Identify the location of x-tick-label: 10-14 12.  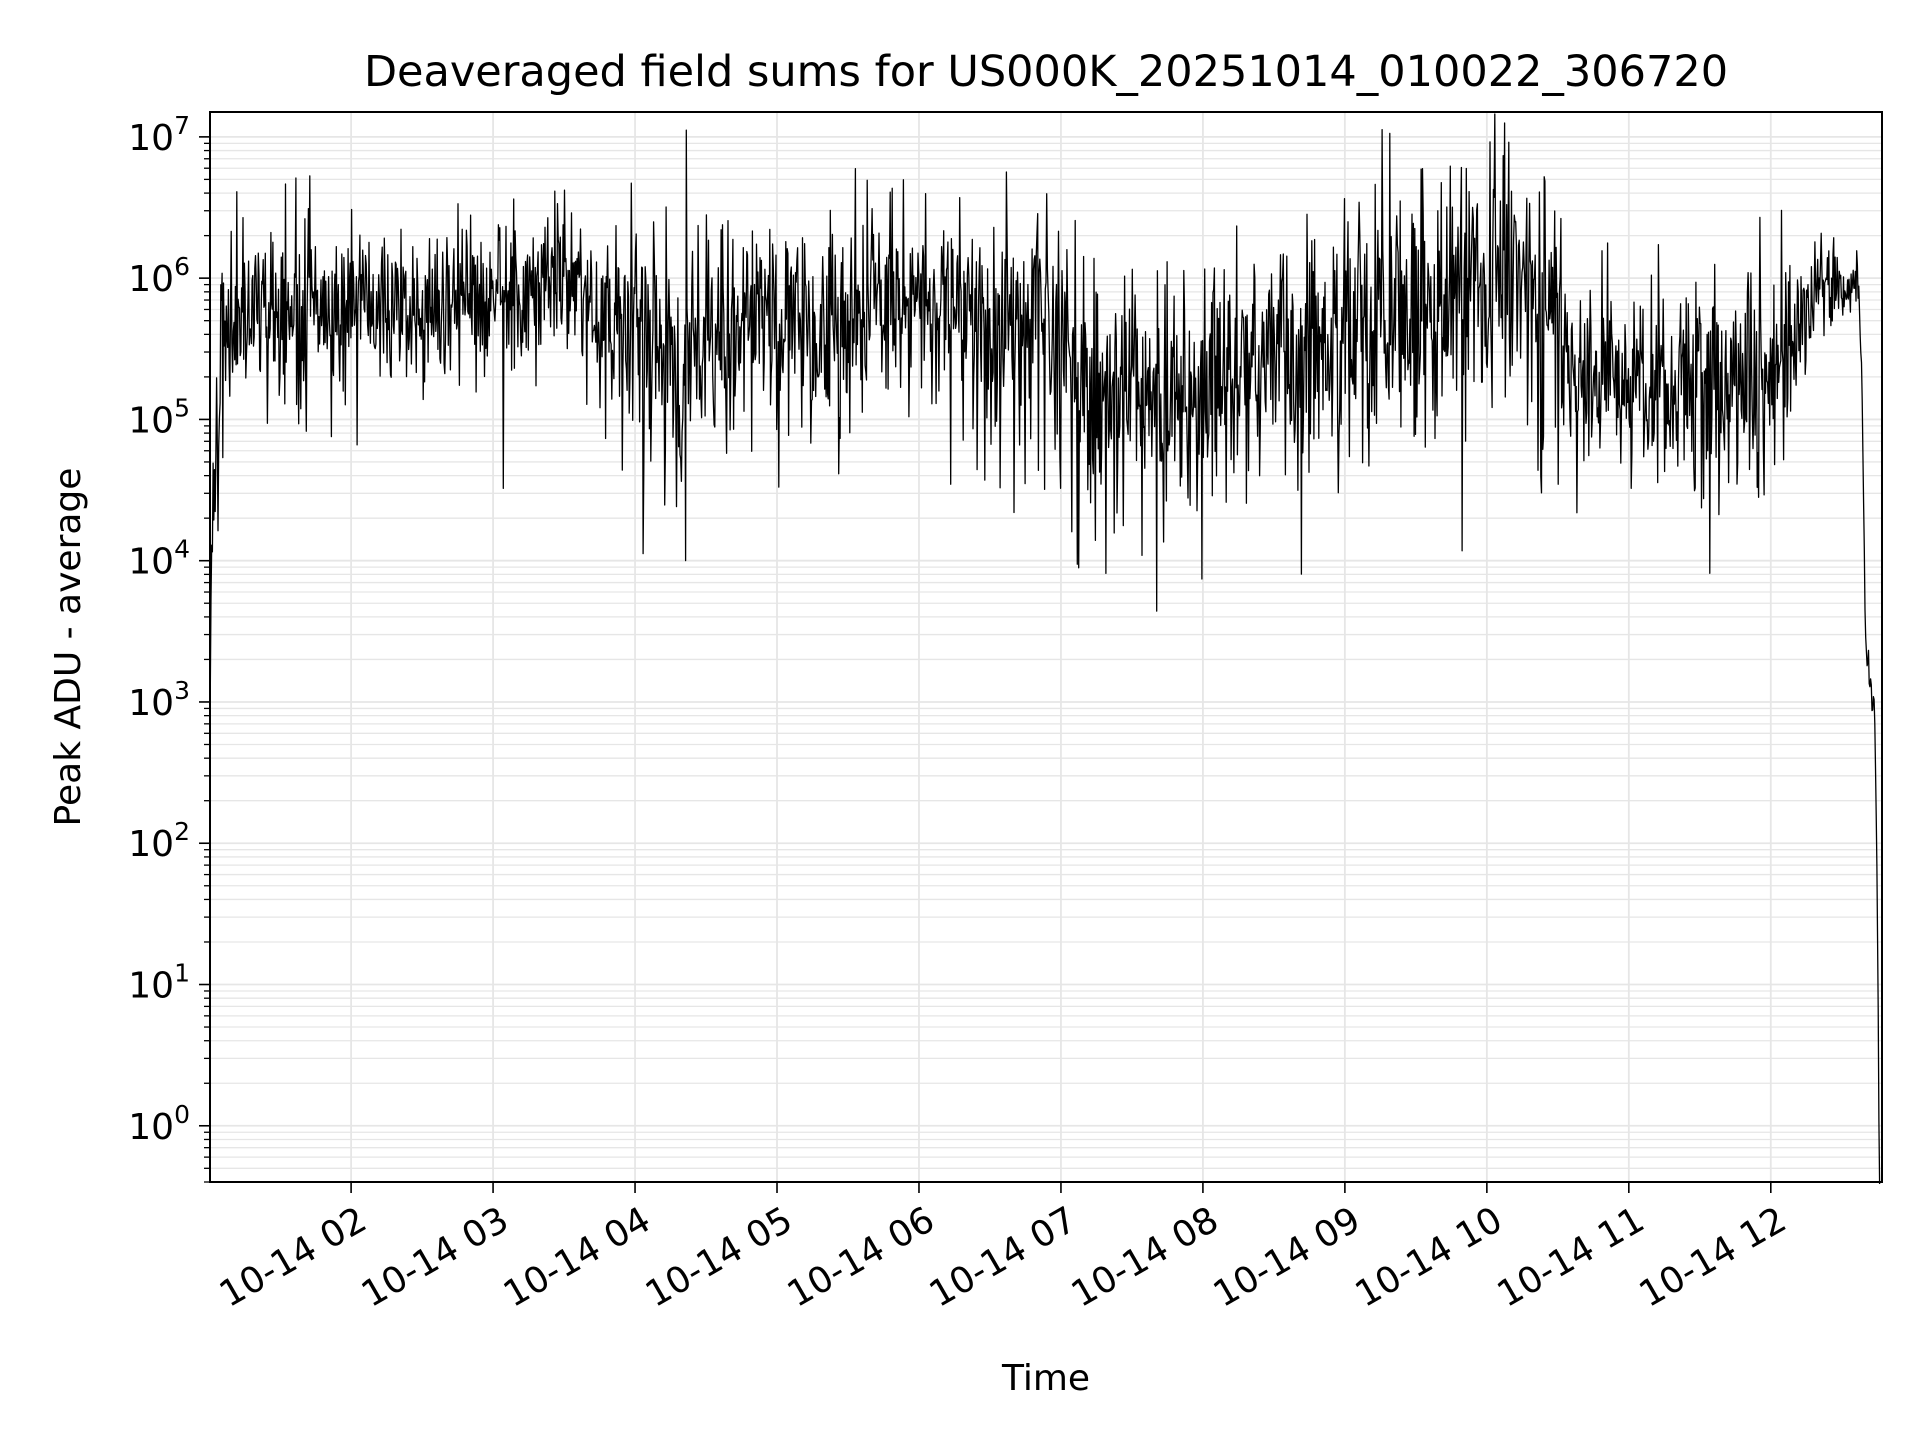
(1713, 1257).